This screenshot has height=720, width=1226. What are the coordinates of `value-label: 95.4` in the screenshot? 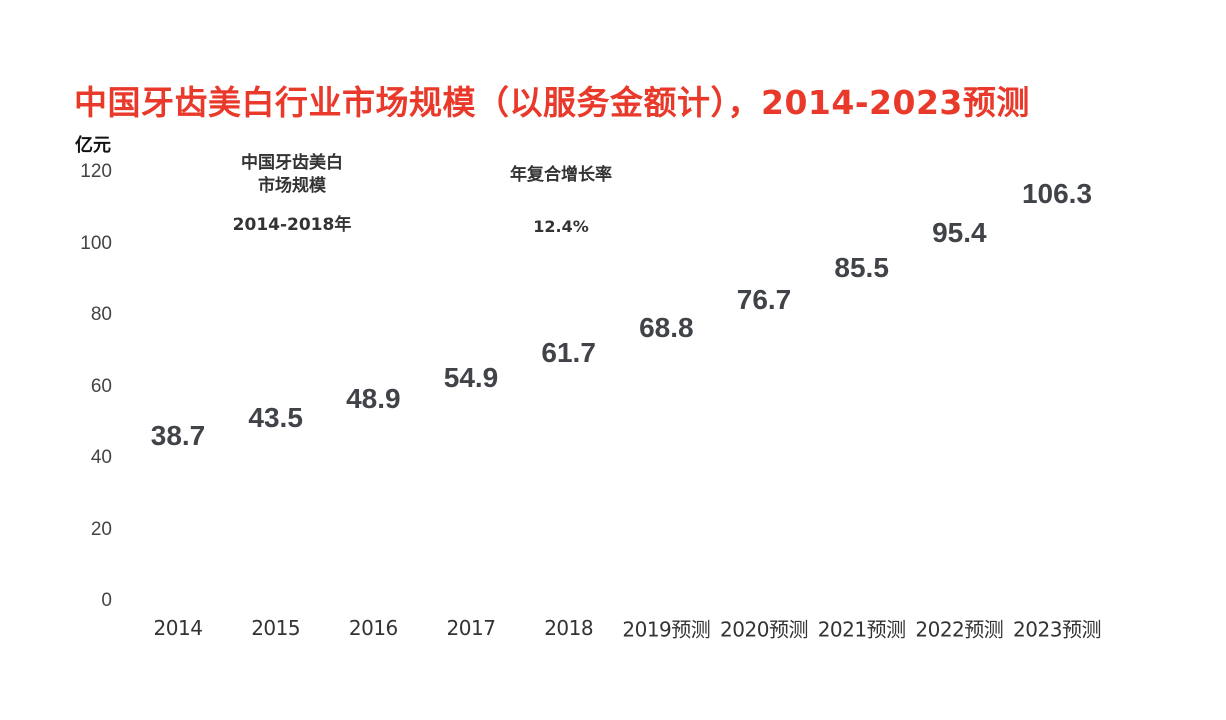 It's located at (959, 232).